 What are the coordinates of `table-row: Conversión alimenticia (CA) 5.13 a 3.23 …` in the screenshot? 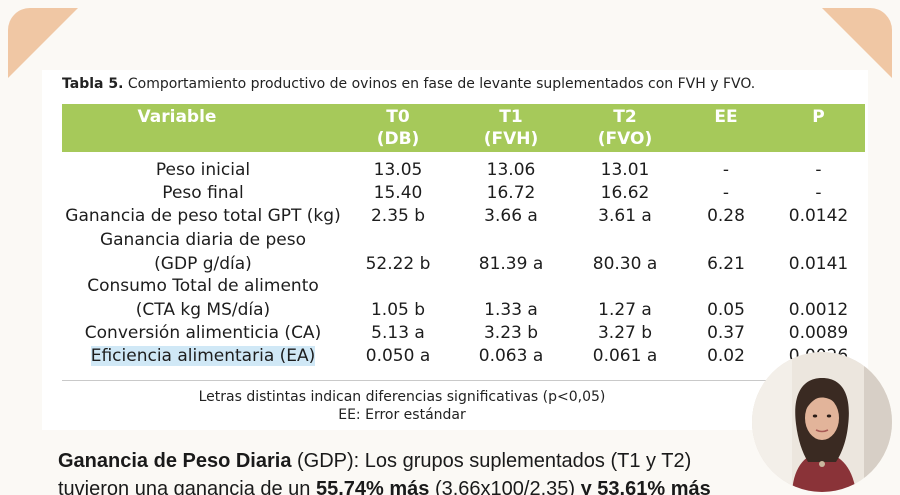 It's located at (463, 346).